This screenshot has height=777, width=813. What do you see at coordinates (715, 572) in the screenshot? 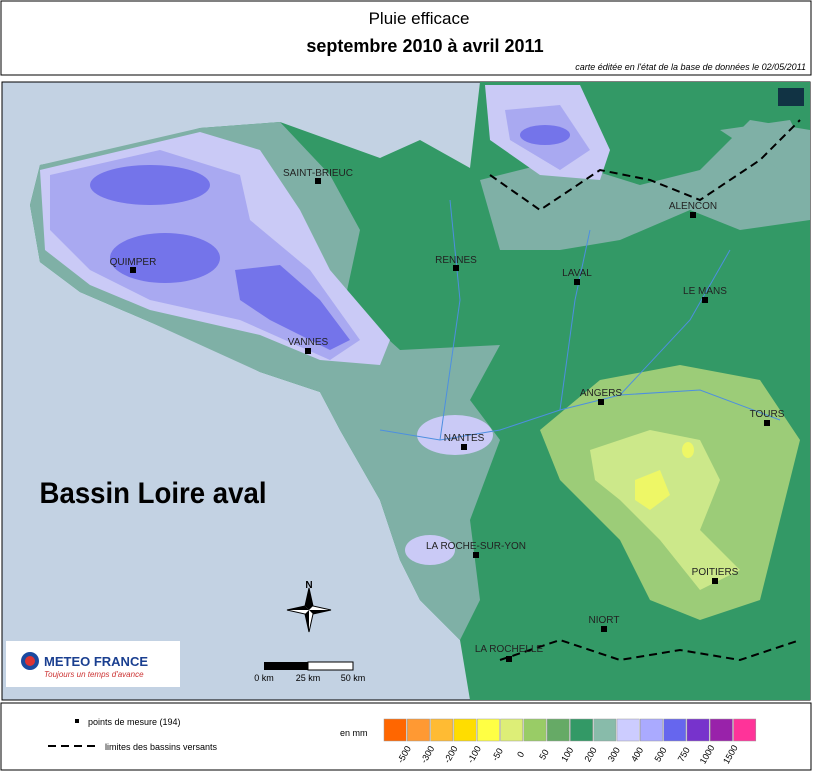
I see `city-label: POITIERS` at bounding box center [715, 572].